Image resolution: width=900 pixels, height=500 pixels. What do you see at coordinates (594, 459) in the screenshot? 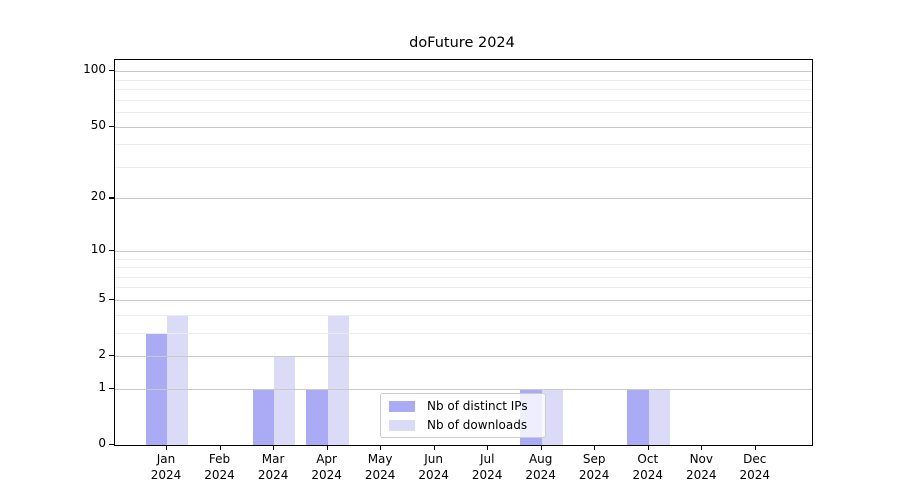
I see `x-tick-month: Sep` at bounding box center [594, 459].